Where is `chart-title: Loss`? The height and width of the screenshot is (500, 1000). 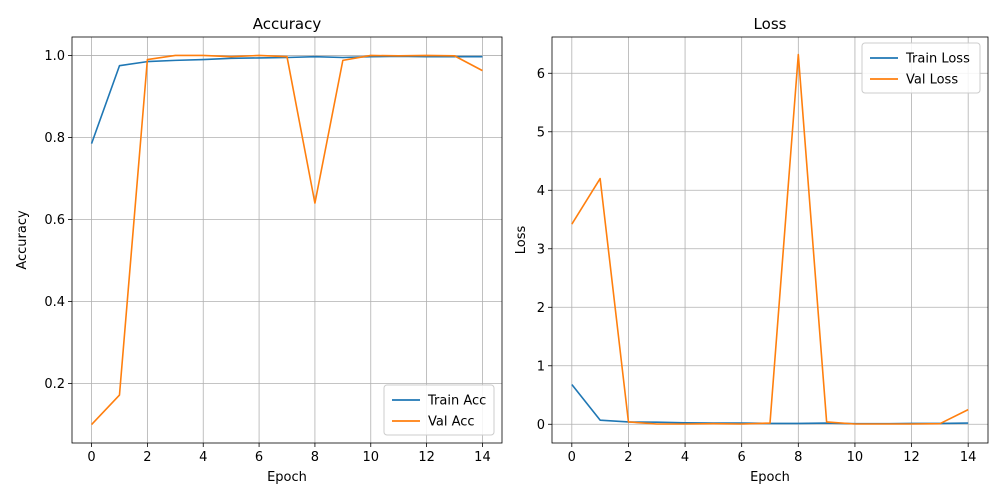
chart-title: Loss is located at coordinates (770, 24).